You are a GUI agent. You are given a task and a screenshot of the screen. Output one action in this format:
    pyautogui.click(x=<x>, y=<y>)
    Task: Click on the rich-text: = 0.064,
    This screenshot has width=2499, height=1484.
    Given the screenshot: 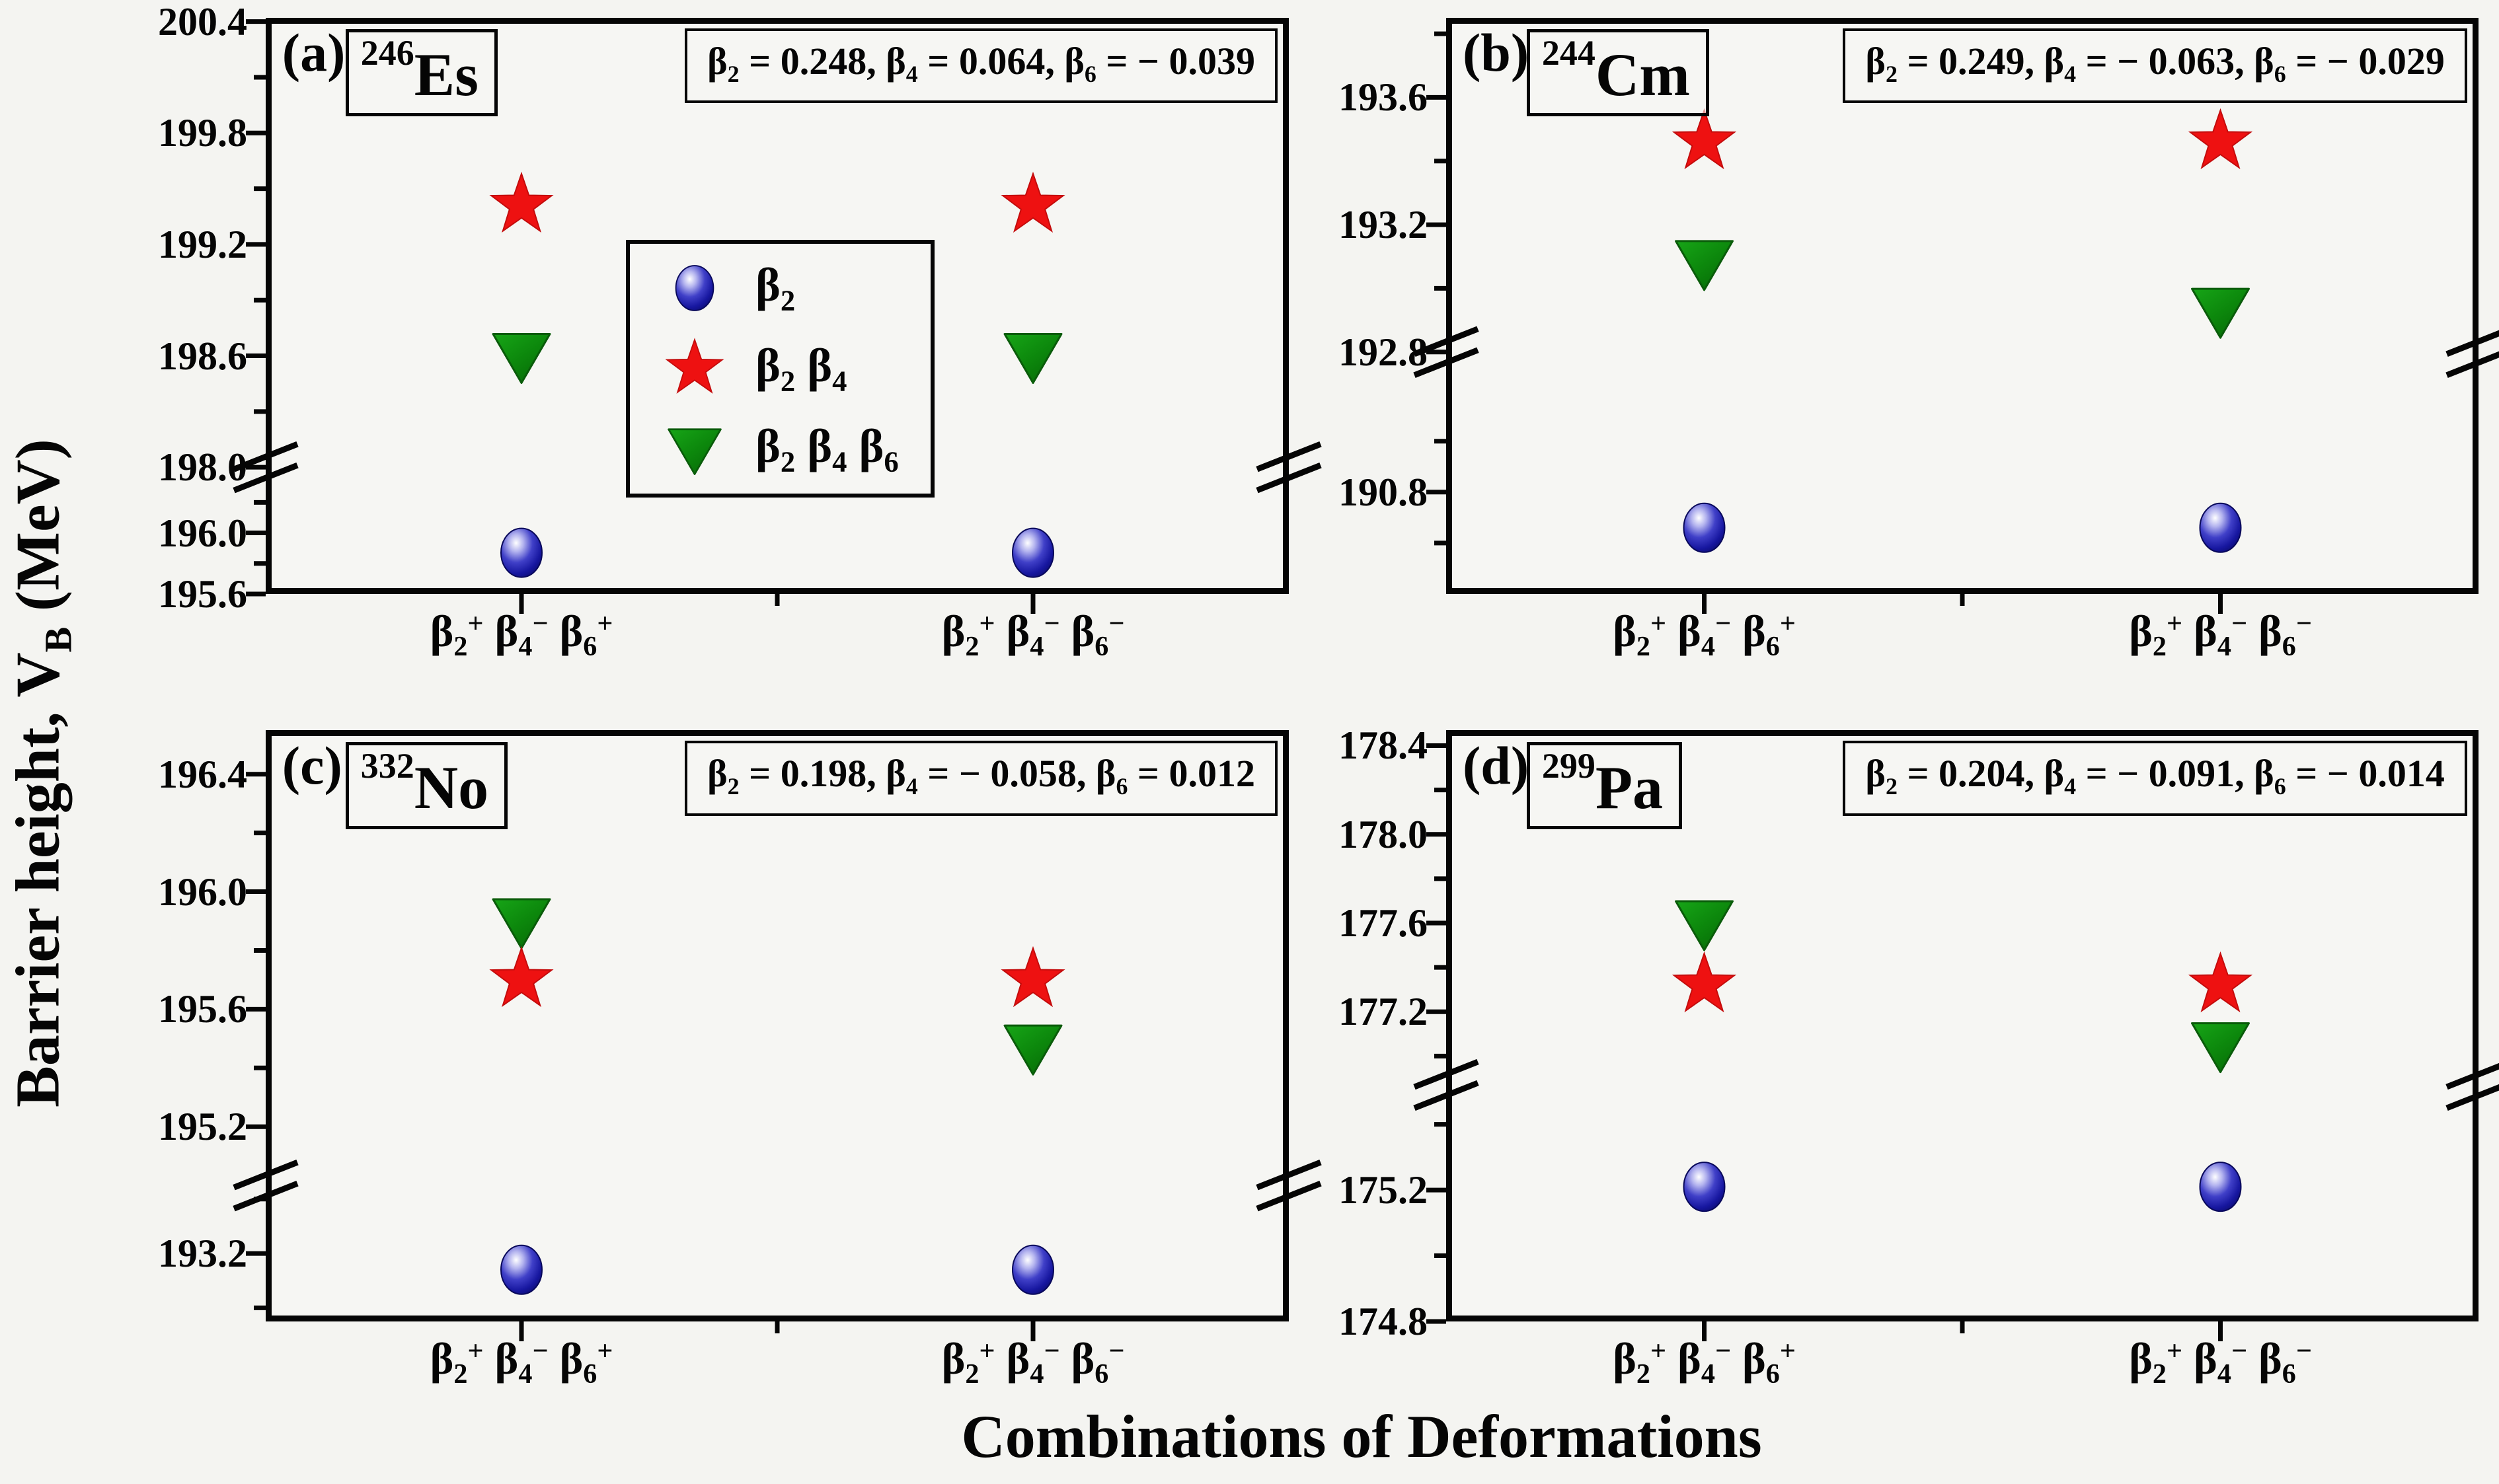 What is the action you would take?
    pyautogui.click(x=991, y=61)
    